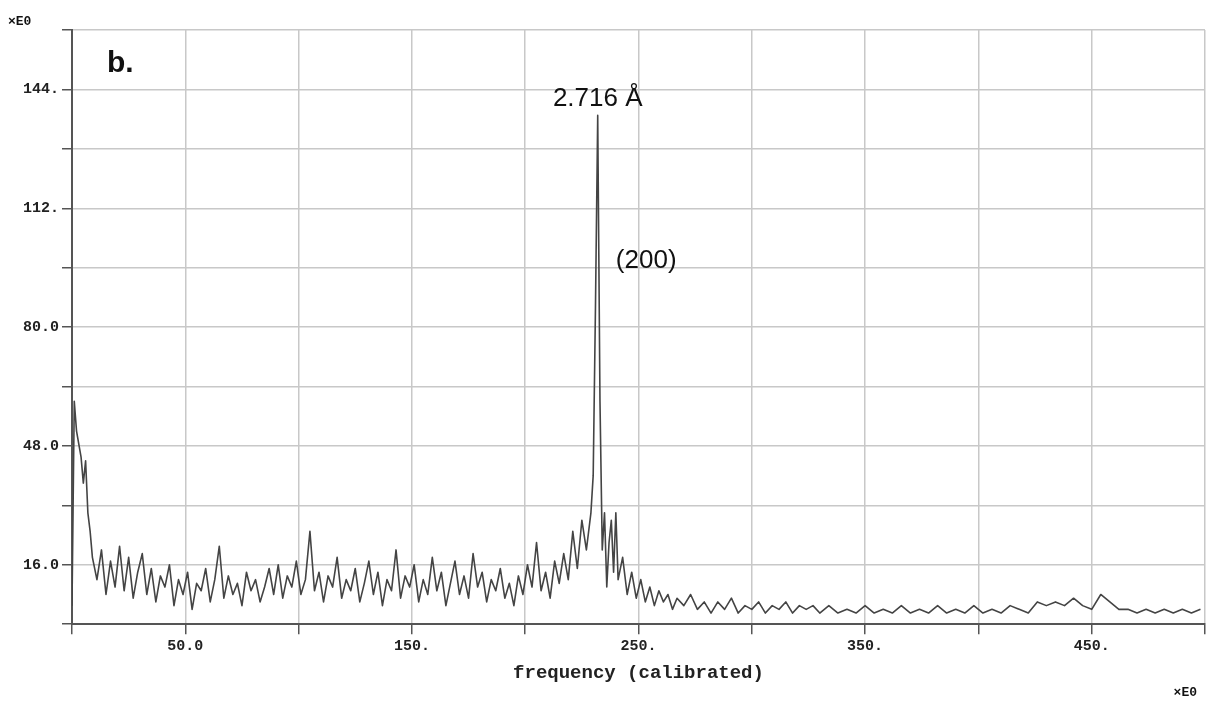  Describe the element at coordinates (41, 446) in the screenshot. I see `y-tick-label: 48.0` at that location.